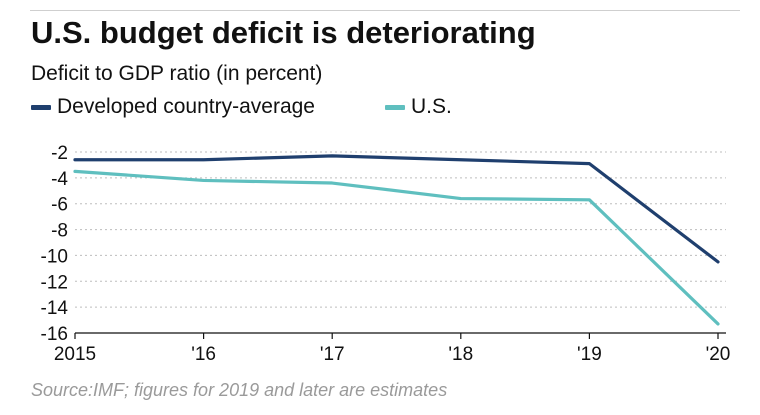 This screenshot has height=415, width=760. Describe the element at coordinates (75, 354) in the screenshot. I see `x-tick-label: 2015` at that location.